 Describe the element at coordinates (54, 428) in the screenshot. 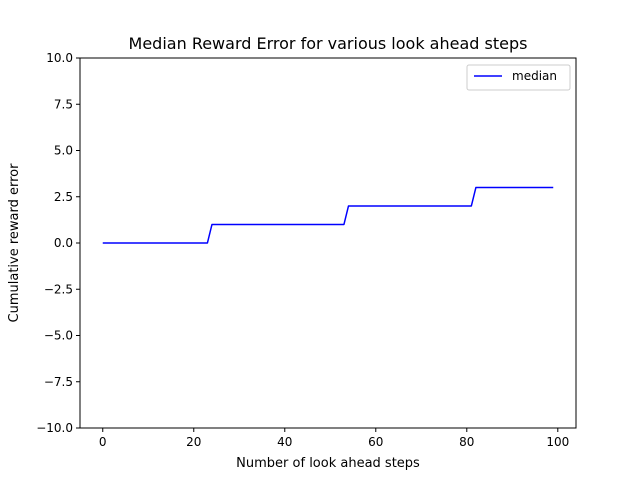

I see `y-tick-label: −10.0` at that location.